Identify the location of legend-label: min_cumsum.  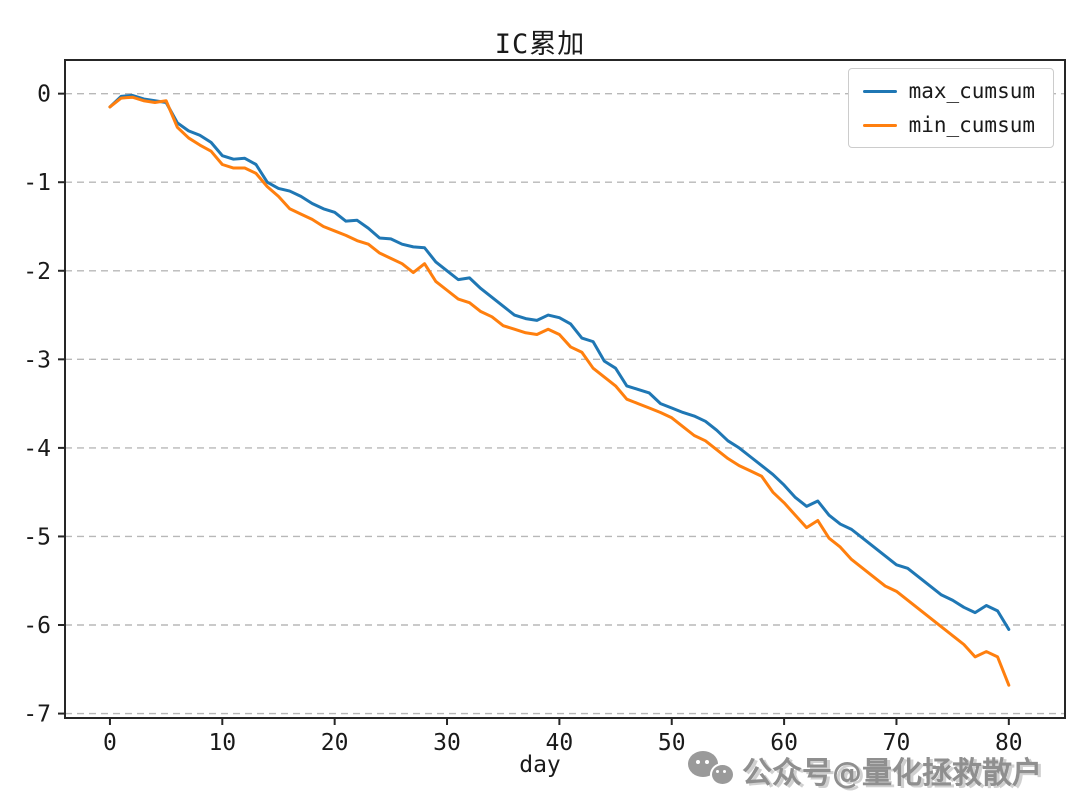
(971, 125).